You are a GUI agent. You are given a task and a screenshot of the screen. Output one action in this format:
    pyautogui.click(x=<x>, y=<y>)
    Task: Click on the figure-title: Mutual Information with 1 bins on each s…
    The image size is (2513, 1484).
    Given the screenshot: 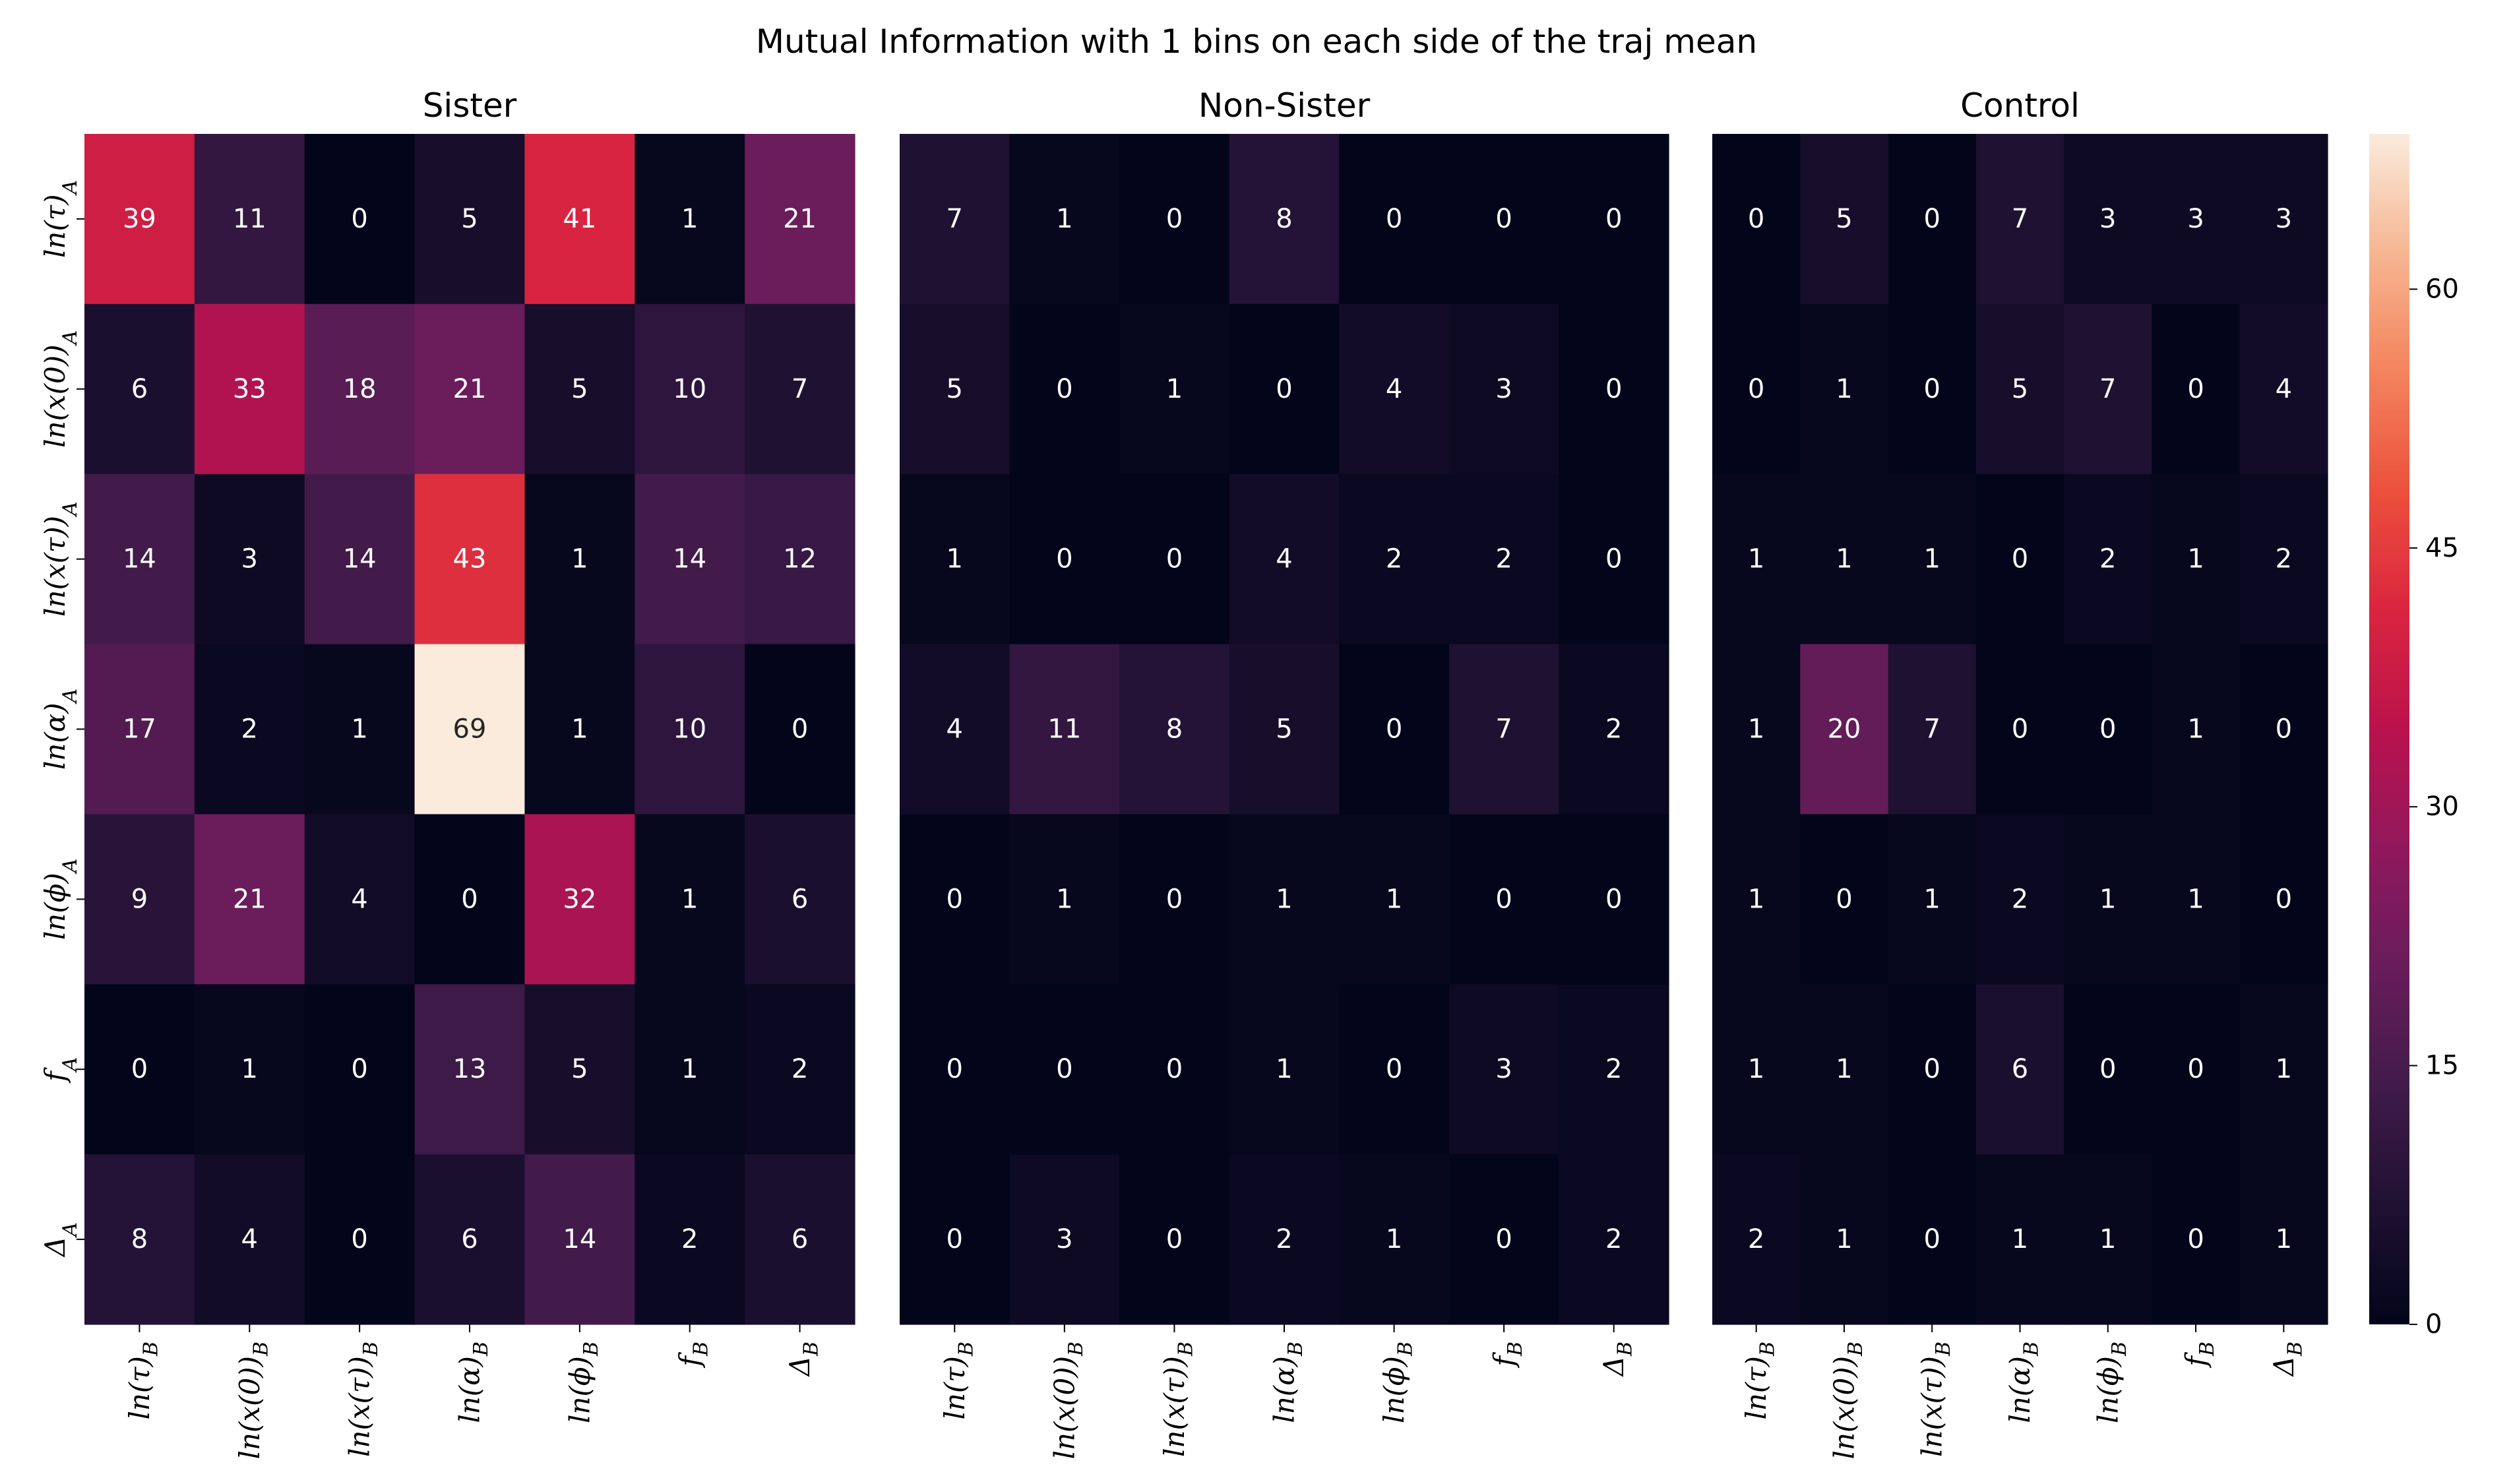 What is the action you would take?
    pyautogui.click(x=1256, y=42)
    